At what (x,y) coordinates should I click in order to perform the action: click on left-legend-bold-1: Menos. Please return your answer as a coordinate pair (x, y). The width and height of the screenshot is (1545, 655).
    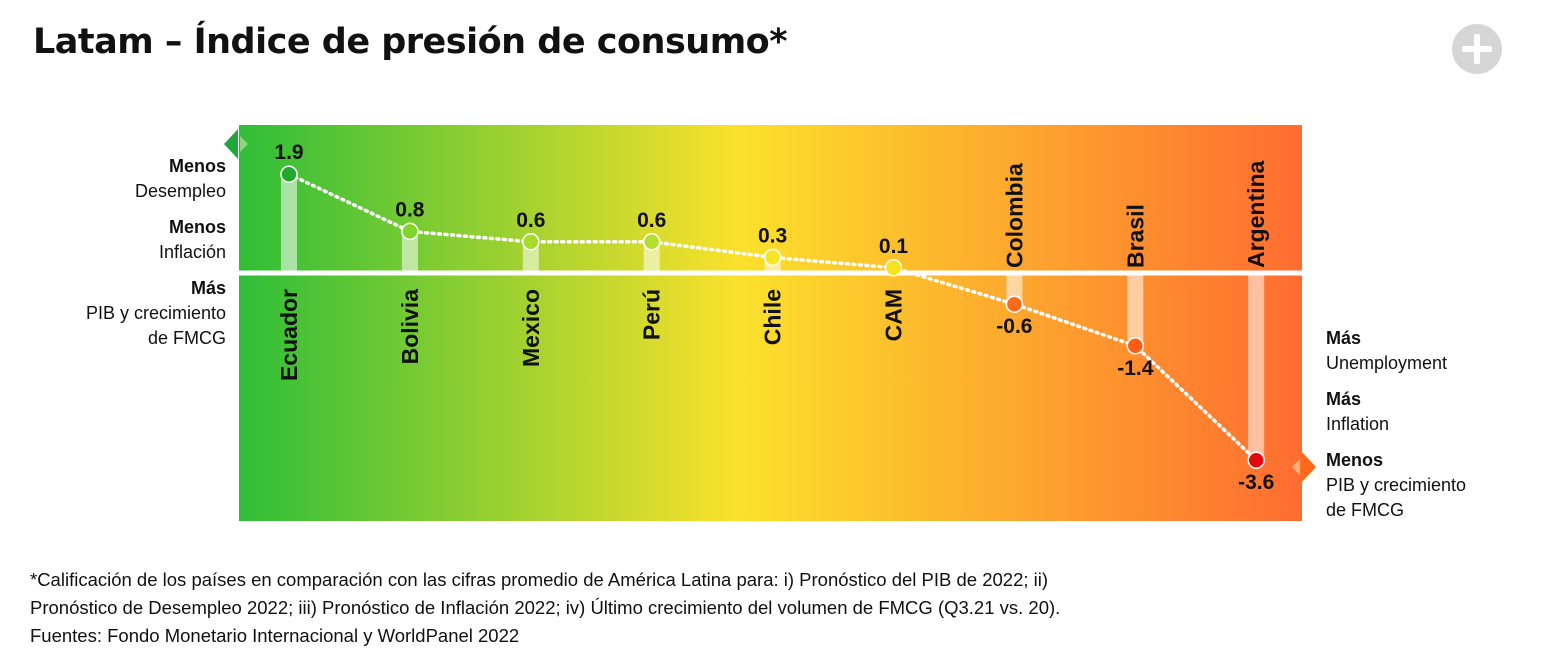
    Looking at the image, I should click on (197, 166).